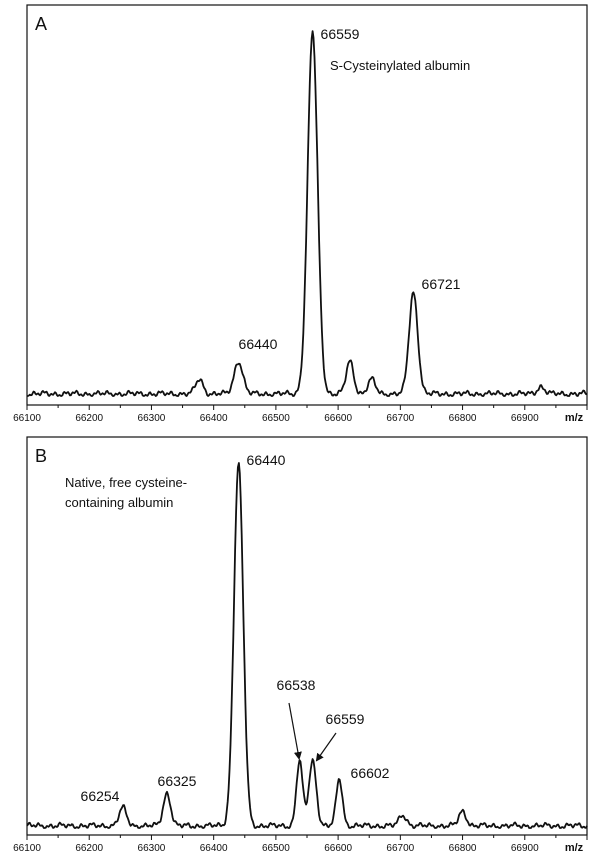 Image resolution: width=600 pixels, height=860 pixels. I want to click on panel-b-annotation-line-1: Native, free cysteine-, so click(126, 482).